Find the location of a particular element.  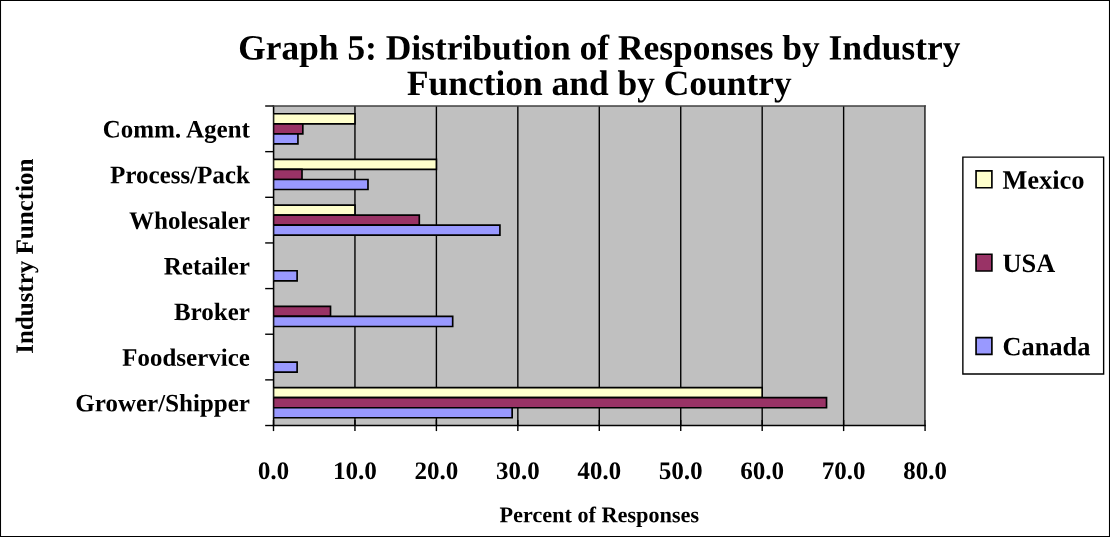

x-tick-label: 0.0 is located at coordinates (273, 471).